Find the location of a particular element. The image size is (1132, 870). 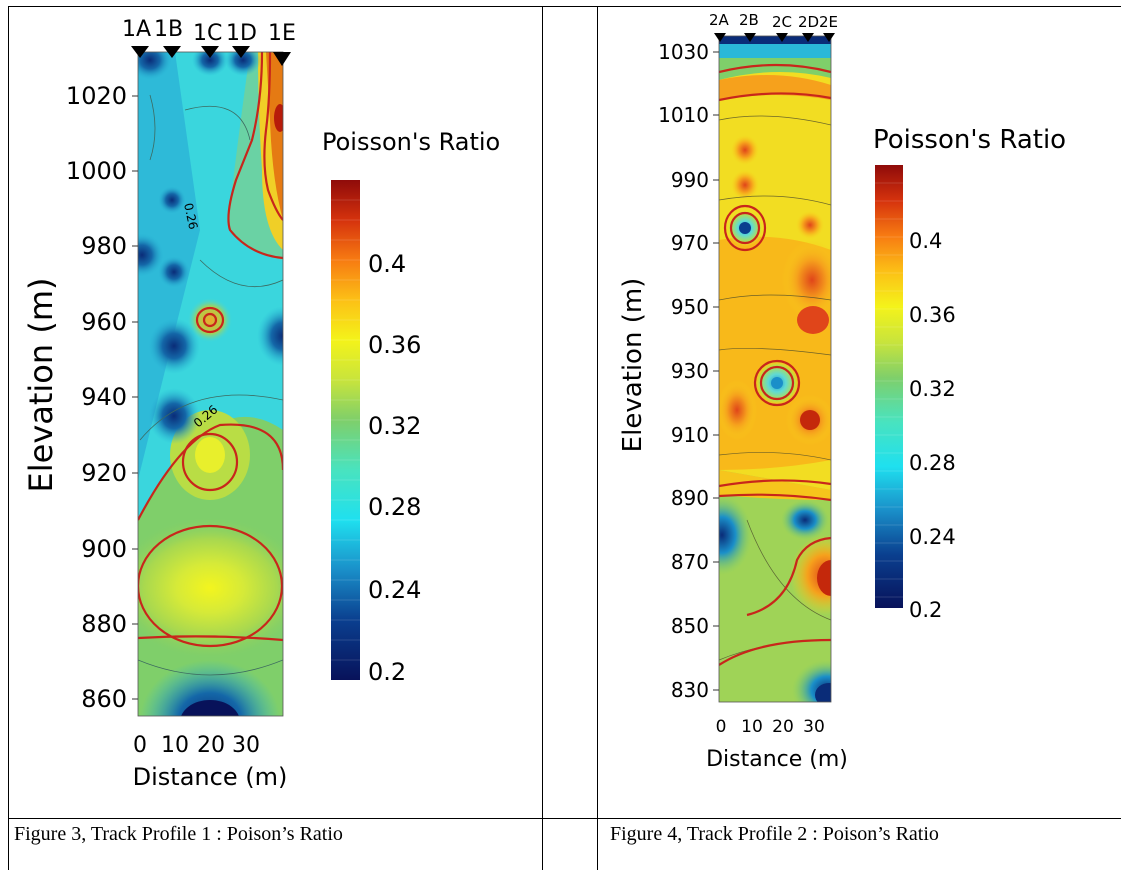

y-tick-label: 980 is located at coordinates (104, 246).